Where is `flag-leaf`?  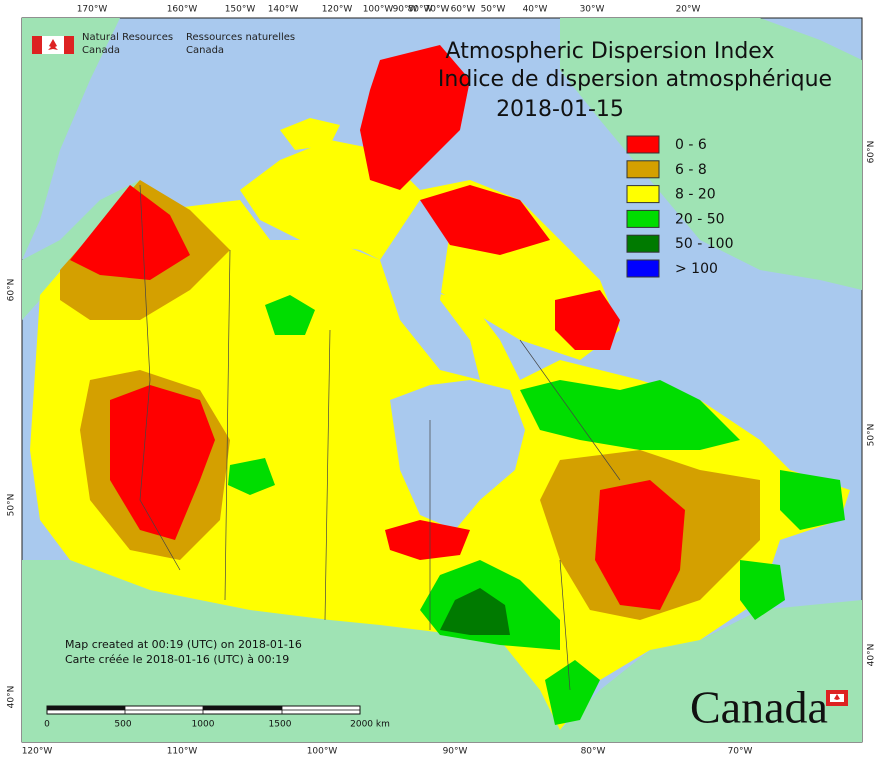
flag-leaf is located at coordinates (53, 44).